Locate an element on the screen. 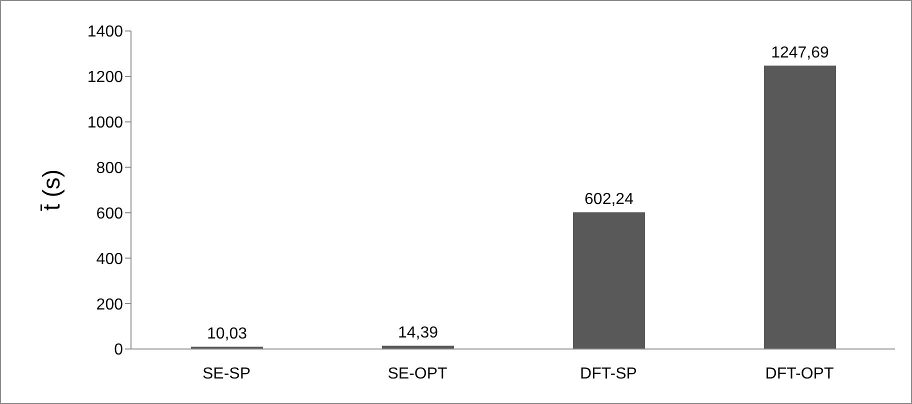 This screenshot has width=912, height=404. data-label: 1247,69 is located at coordinates (800, 53).